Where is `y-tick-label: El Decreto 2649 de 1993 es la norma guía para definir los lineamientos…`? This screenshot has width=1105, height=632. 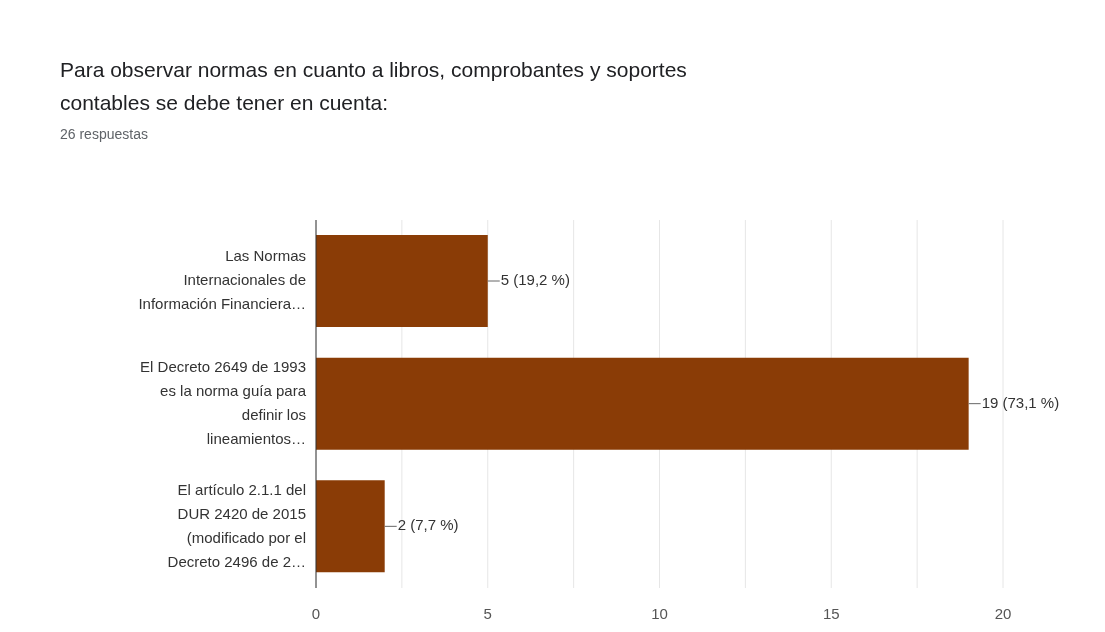 y-tick-label: El Decreto 2649 de 1993 es la norma guía para definir los lineamientos… is located at coordinates (223, 402).